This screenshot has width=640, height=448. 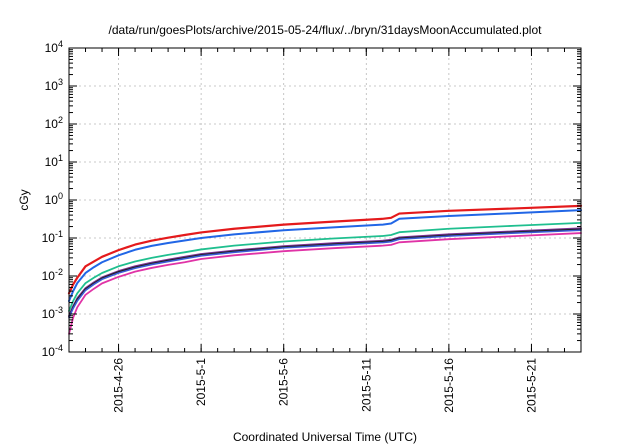 What do you see at coordinates (119, 385) in the screenshot?
I see `x-tick-label: 2015-4-26` at bounding box center [119, 385].